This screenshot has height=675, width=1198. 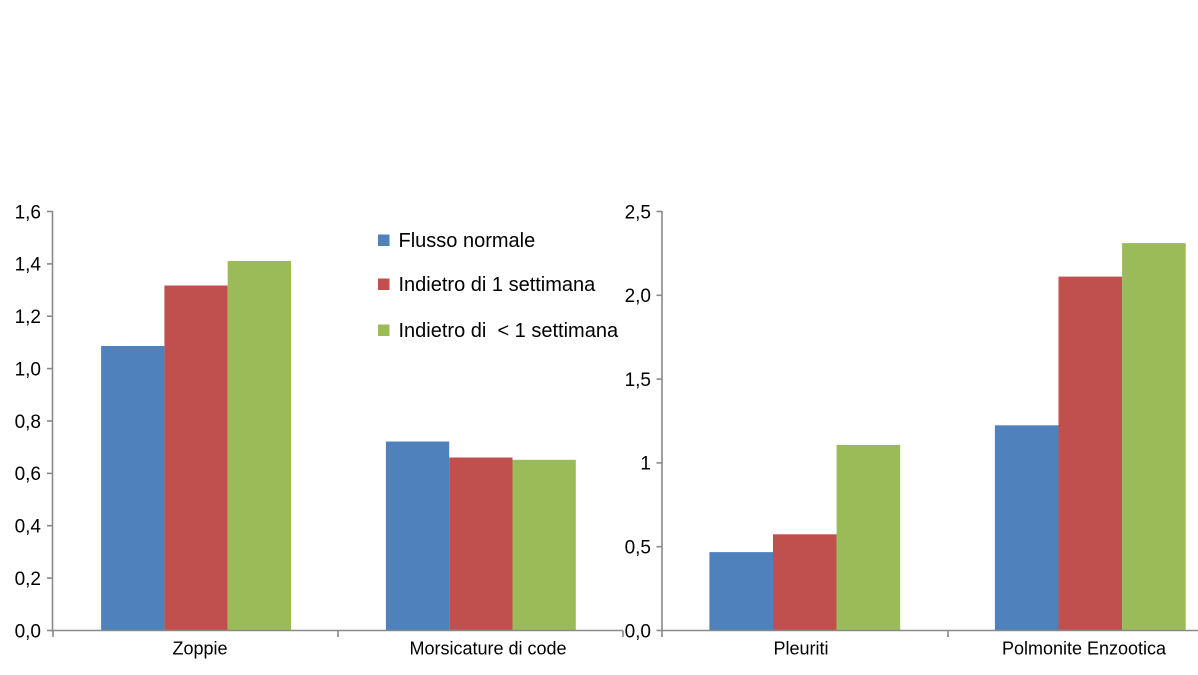 What do you see at coordinates (28, 422) in the screenshot?
I see `svg-text: 0,8` at bounding box center [28, 422].